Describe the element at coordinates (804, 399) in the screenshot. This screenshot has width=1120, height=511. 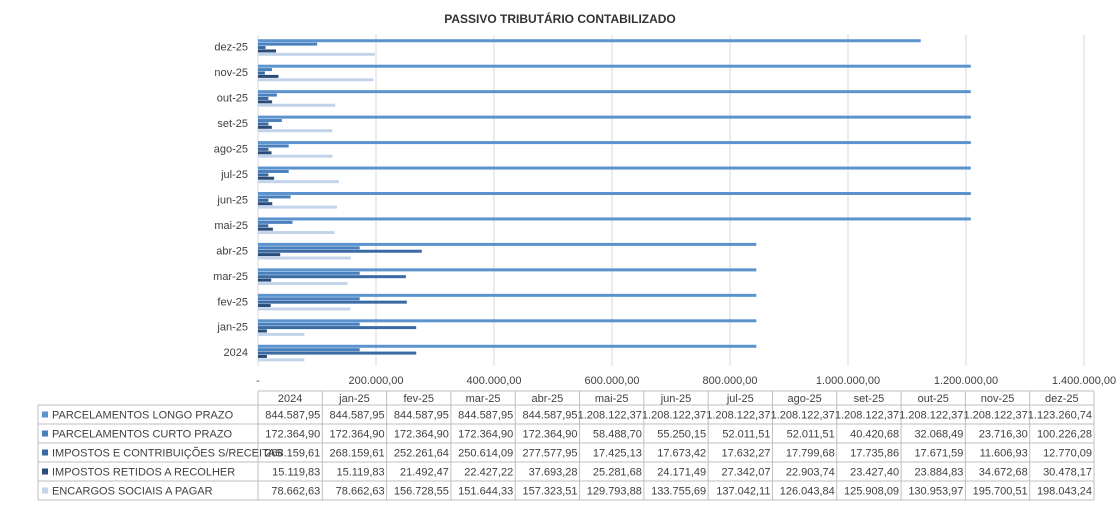
I see `table-header: ago-25` at that location.